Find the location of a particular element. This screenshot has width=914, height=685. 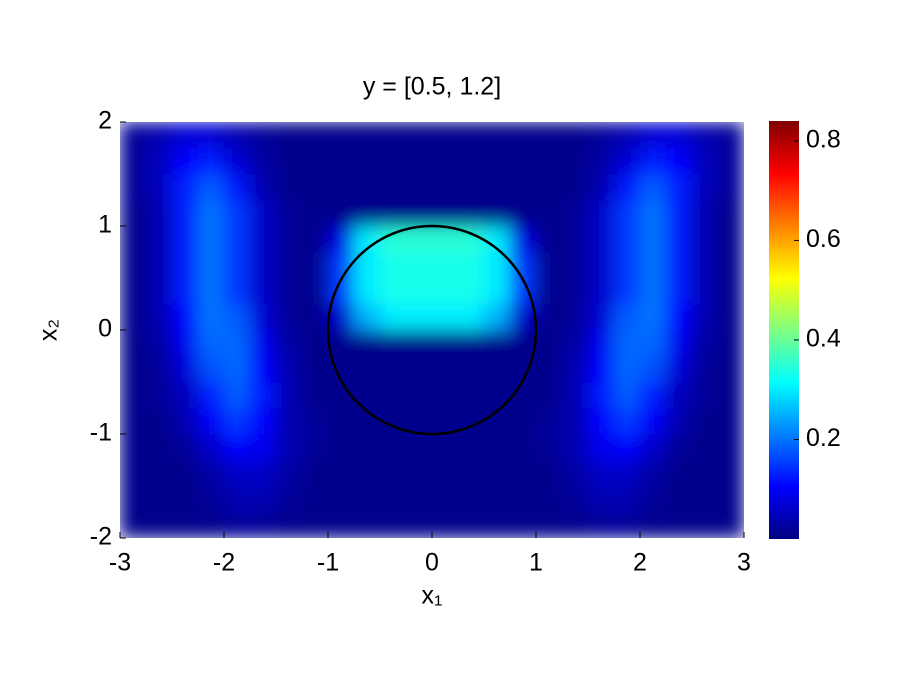

x-tick-label: 2 is located at coordinates (640, 563).